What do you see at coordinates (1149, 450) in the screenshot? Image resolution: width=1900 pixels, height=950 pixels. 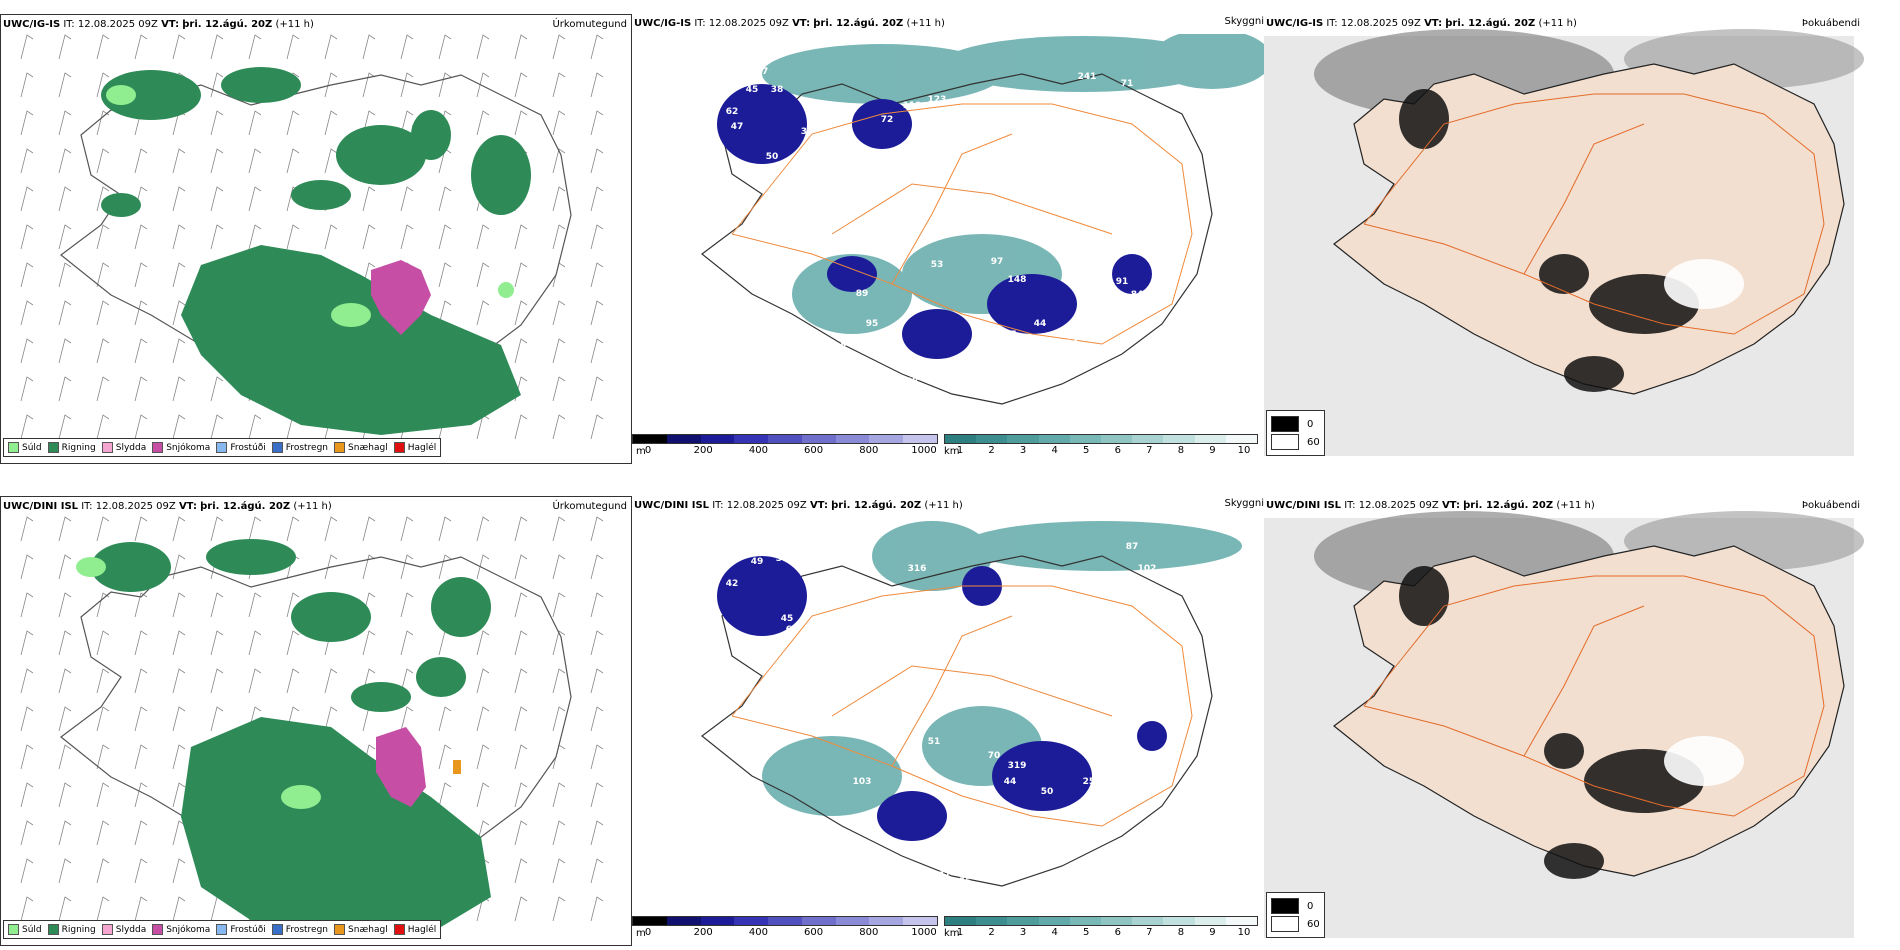 I see `colorbar-tick: 7` at bounding box center [1149, 450].